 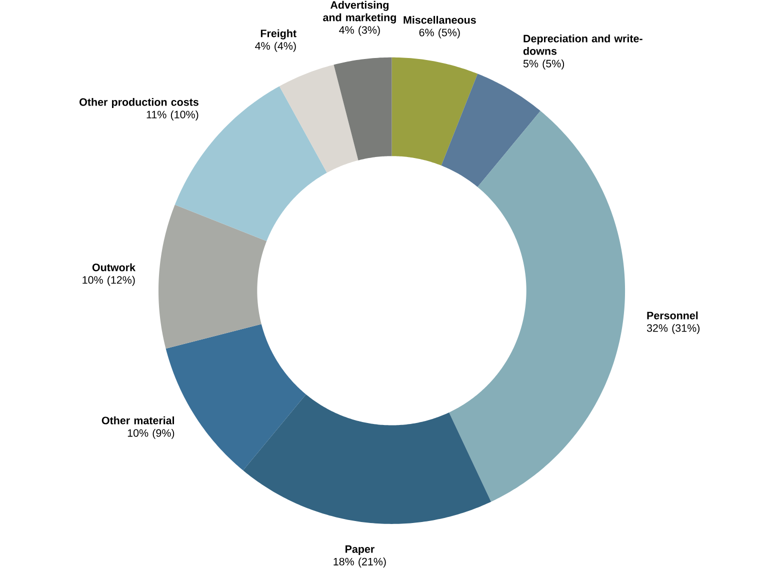 I want to click on slice-label: Miscellaneous, so click(x=440, y=20).